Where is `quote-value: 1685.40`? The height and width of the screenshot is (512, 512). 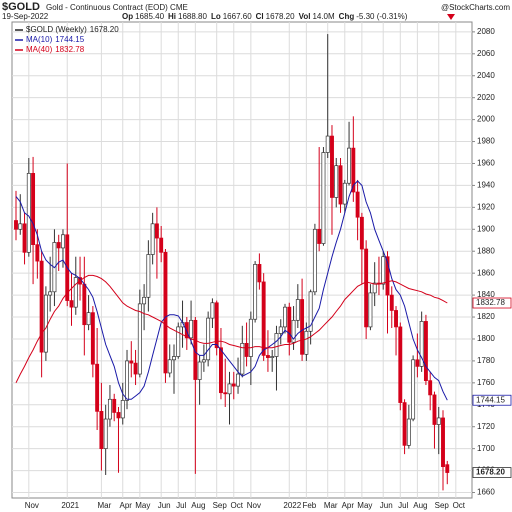
quote-value: 1685.40 is located at coordinates (149, 16).